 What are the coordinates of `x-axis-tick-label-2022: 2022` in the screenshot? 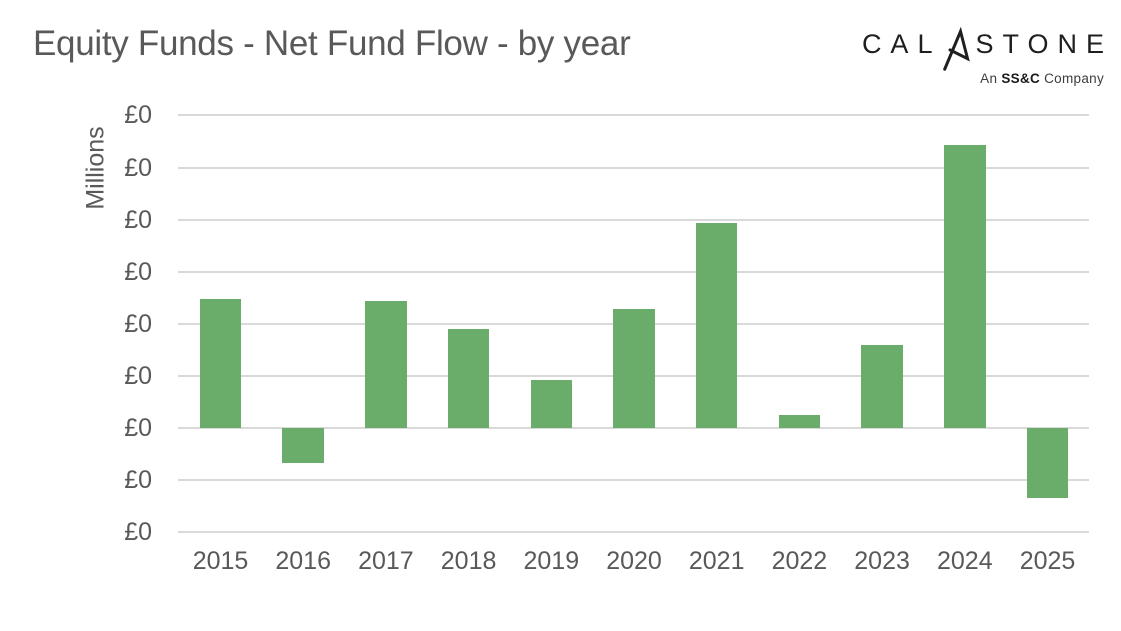 It's located at (799, 561).